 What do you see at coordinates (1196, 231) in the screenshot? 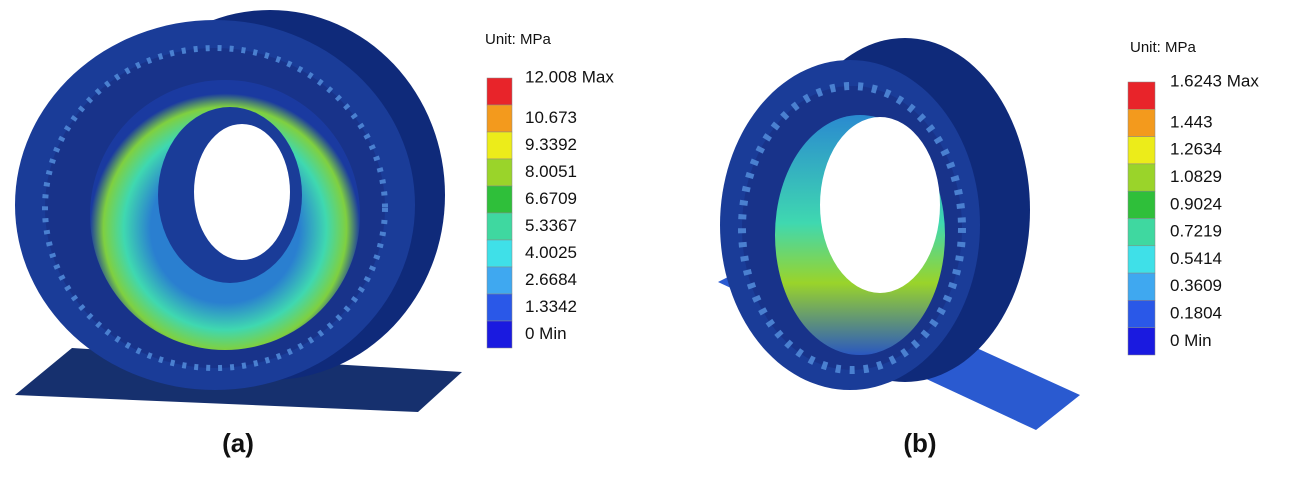
I see `legend-label: 0.7219` at bounding box center [1196, 231].